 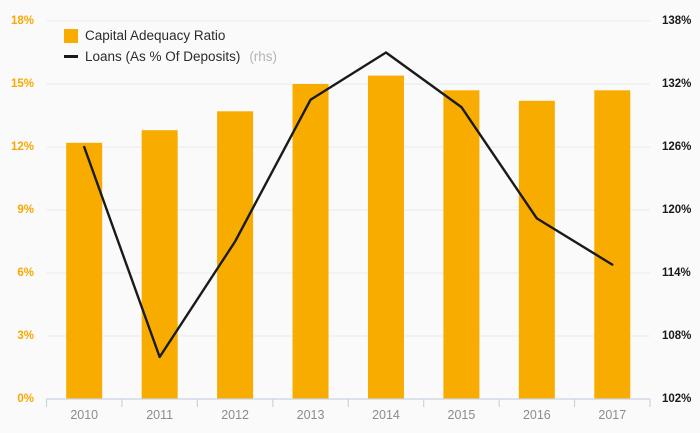 I want to click on right-axis-tick-138%: 138%, so click(x=677, y=21).